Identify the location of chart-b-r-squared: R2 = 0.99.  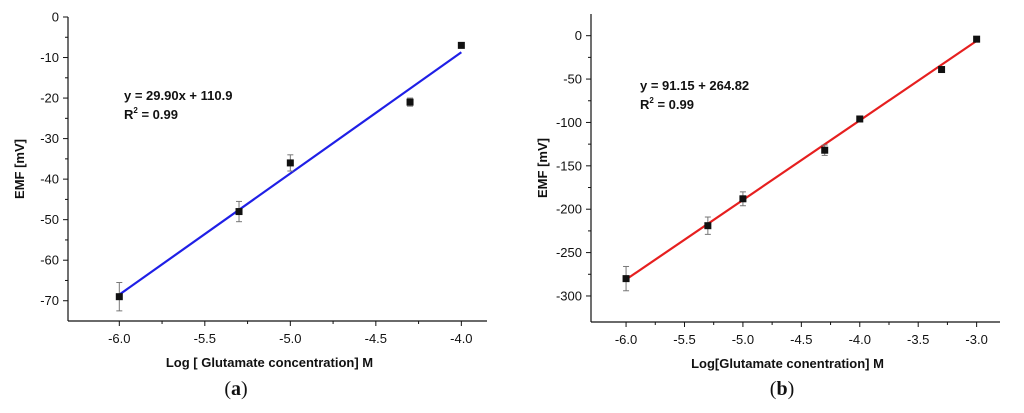
(667, 104).